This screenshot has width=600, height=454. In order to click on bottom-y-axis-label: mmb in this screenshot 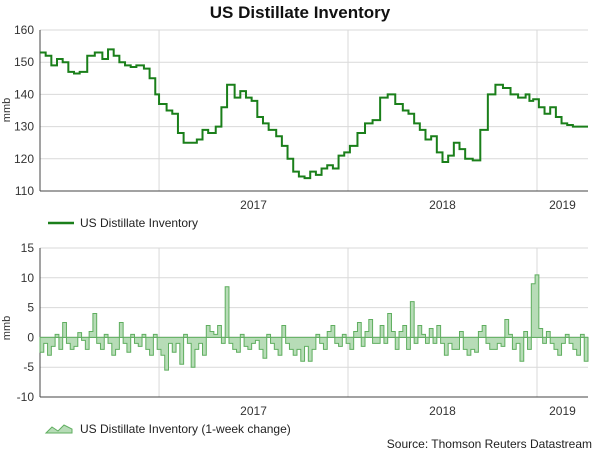, I will do `click(7, 328)`.